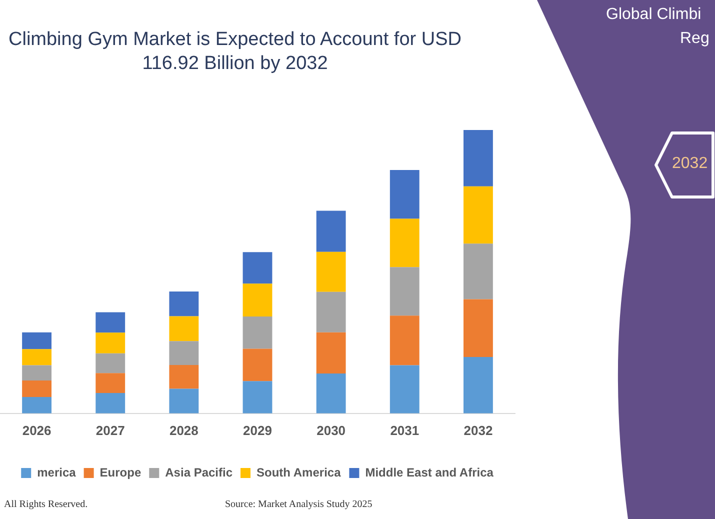 This screenshot has width=715, height=519. I want to click on x-tick-label: 2028, so click(183, 430).